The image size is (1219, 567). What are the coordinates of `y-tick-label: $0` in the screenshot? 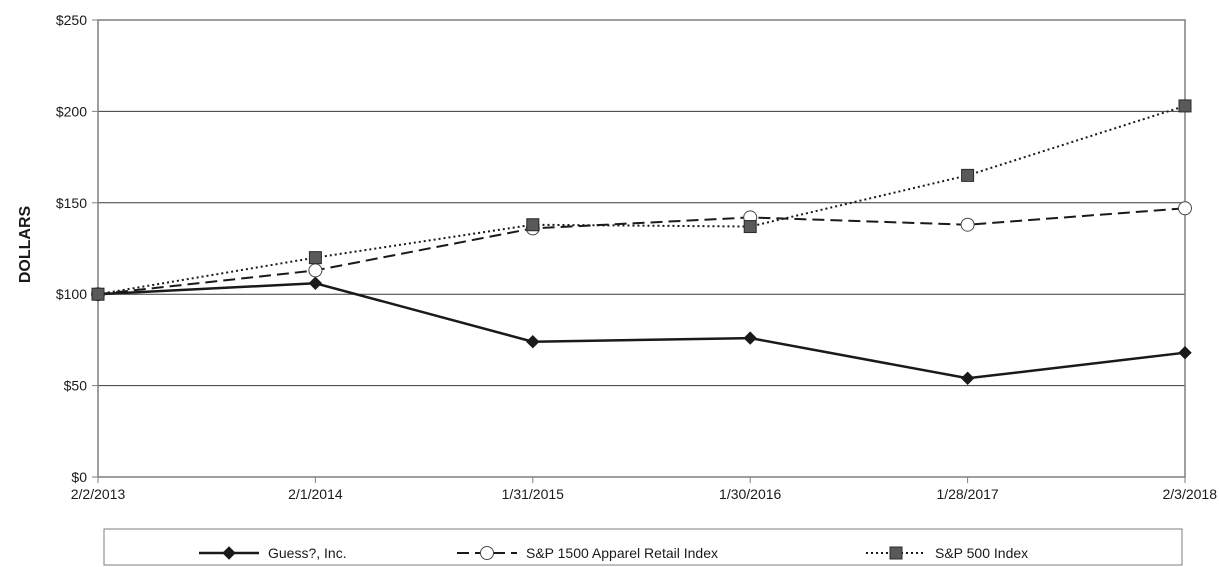 It's located at (79, 477).